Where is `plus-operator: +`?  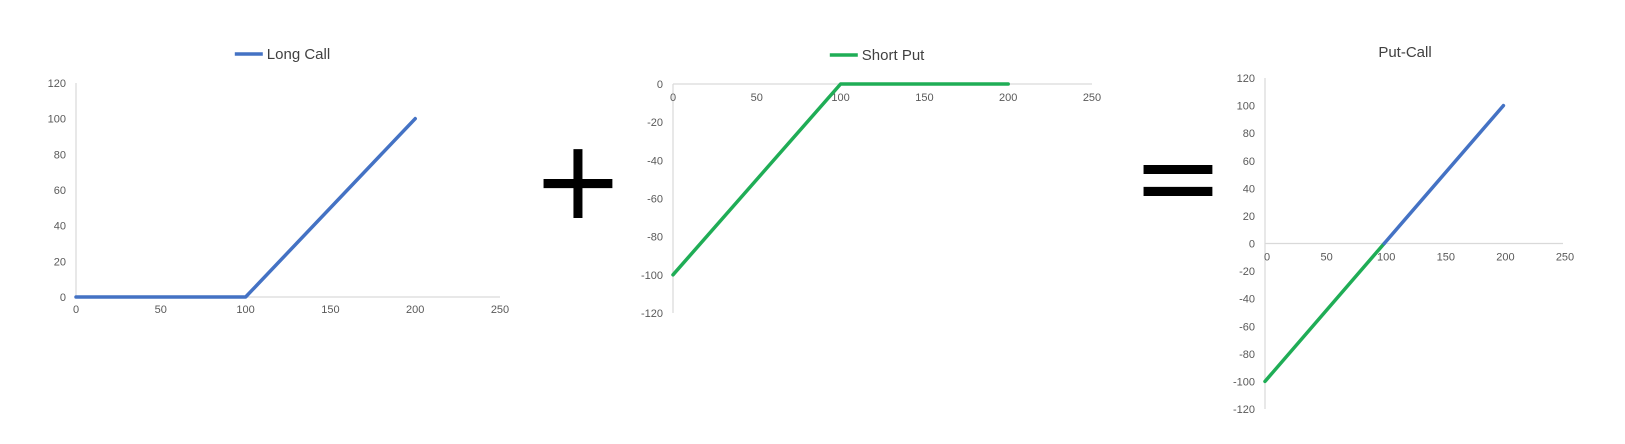
plus-operator: + is located at coordinates (578, 180).